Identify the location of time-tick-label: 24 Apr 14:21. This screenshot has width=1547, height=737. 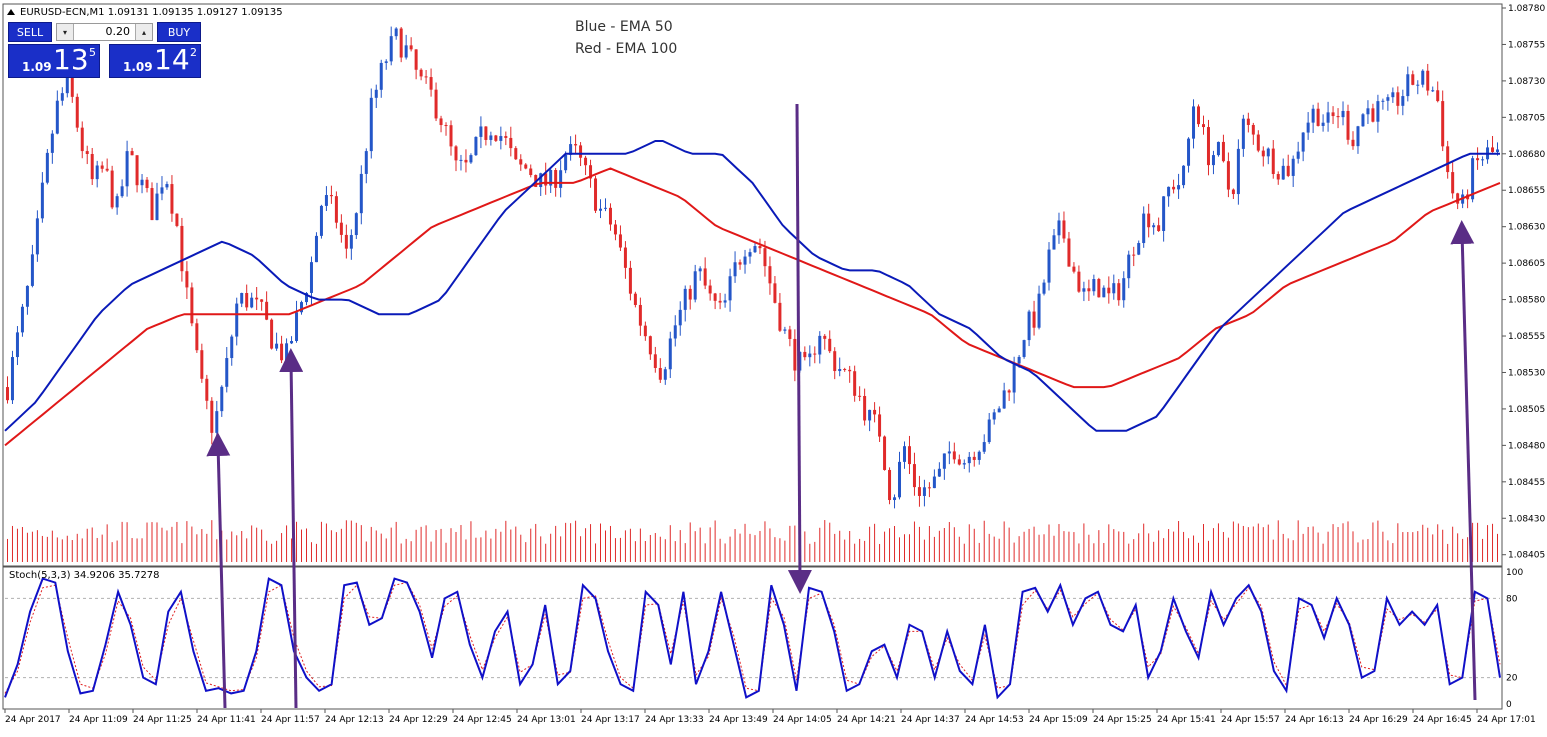
(866, 720).